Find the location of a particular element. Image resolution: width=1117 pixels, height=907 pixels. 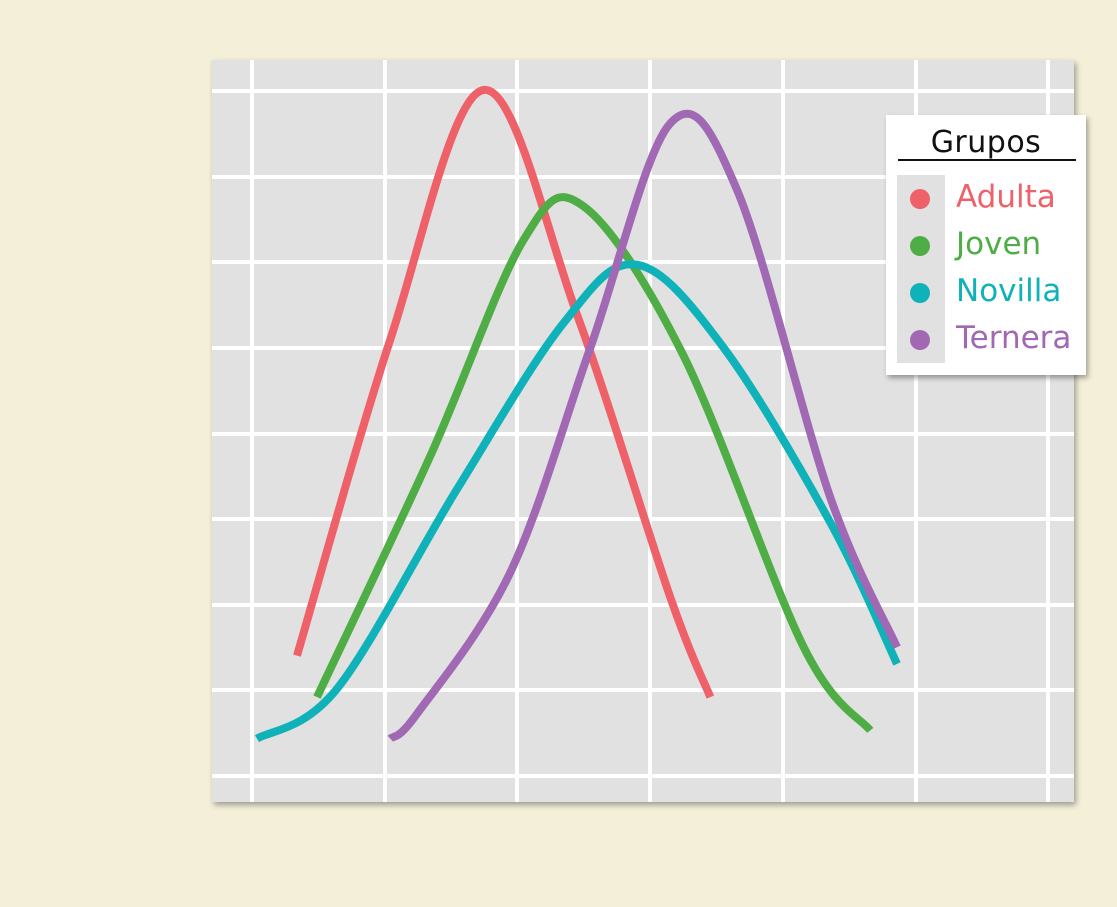

legend-item-ternera: Ternera is located at coordinates (991, 339).